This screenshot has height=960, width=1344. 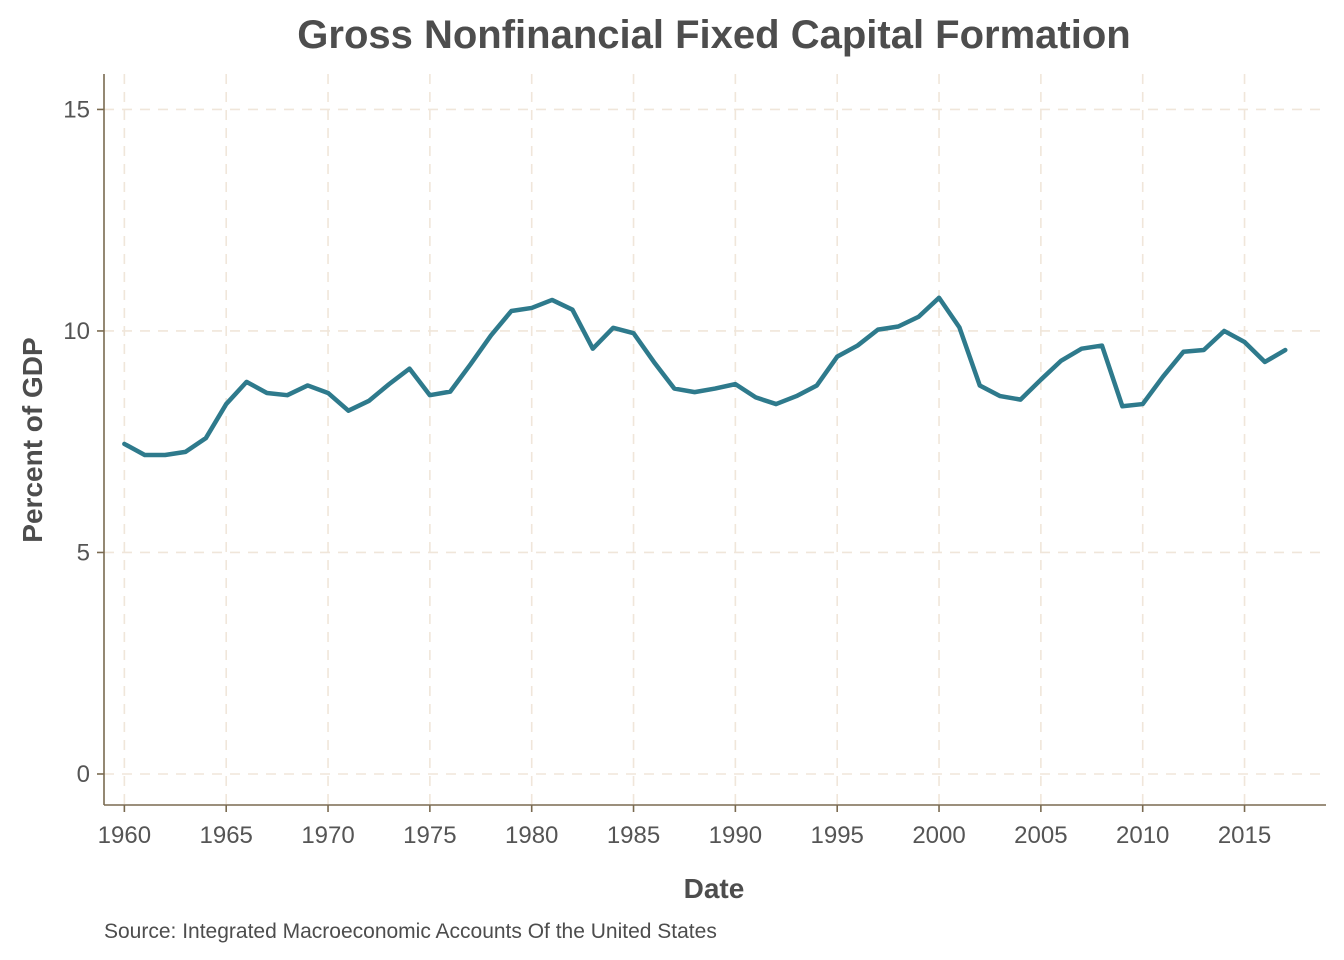 I want to click on x-tick-label: 1995, so click(x=837, y=835).